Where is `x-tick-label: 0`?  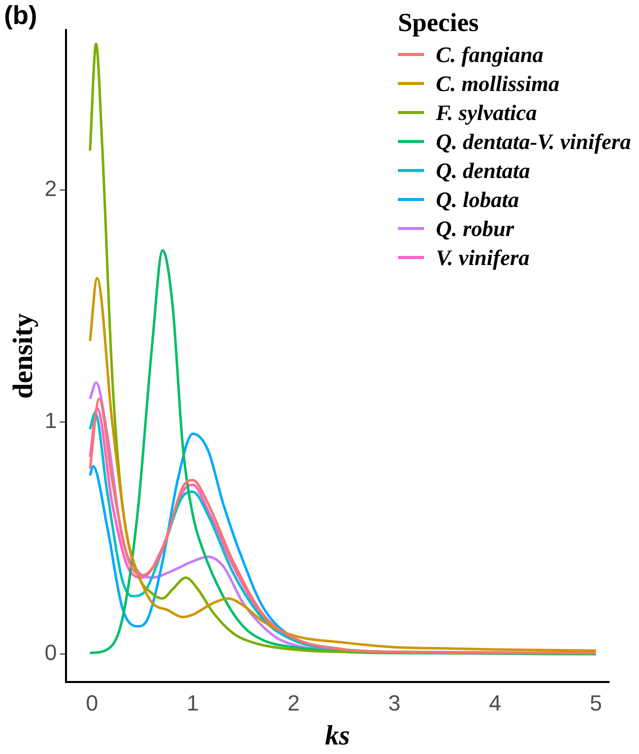 x-tick-label: 0 is located at coordinates (92, 703).